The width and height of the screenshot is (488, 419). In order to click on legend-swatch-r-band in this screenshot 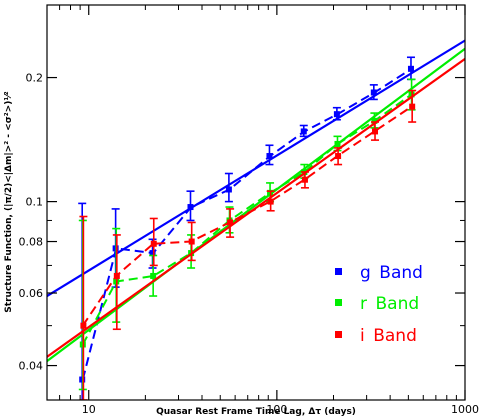, I will do `click(338, 302)`.